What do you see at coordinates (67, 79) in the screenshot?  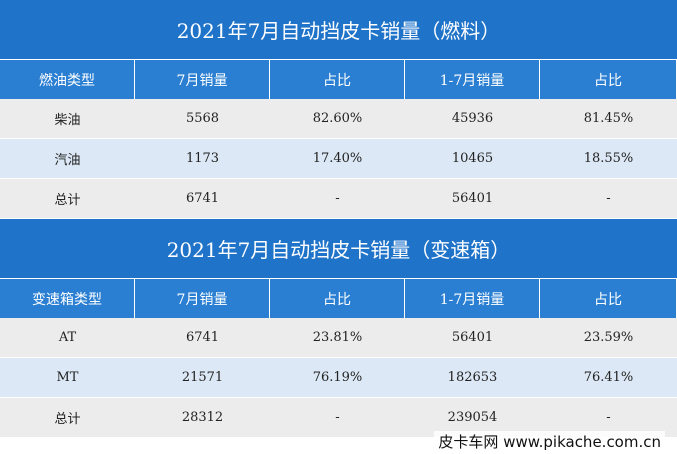 I see `header-cell: 燃油类型` at bounding box center [67, 79].